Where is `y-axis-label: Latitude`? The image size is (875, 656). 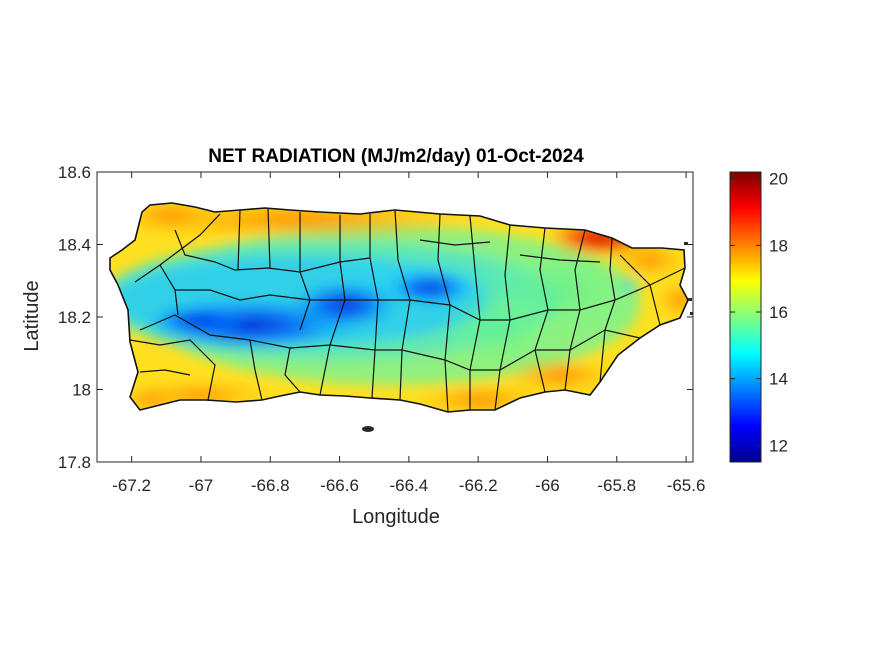 y-axis-label: Latitude is located at coordinates (32, 315).